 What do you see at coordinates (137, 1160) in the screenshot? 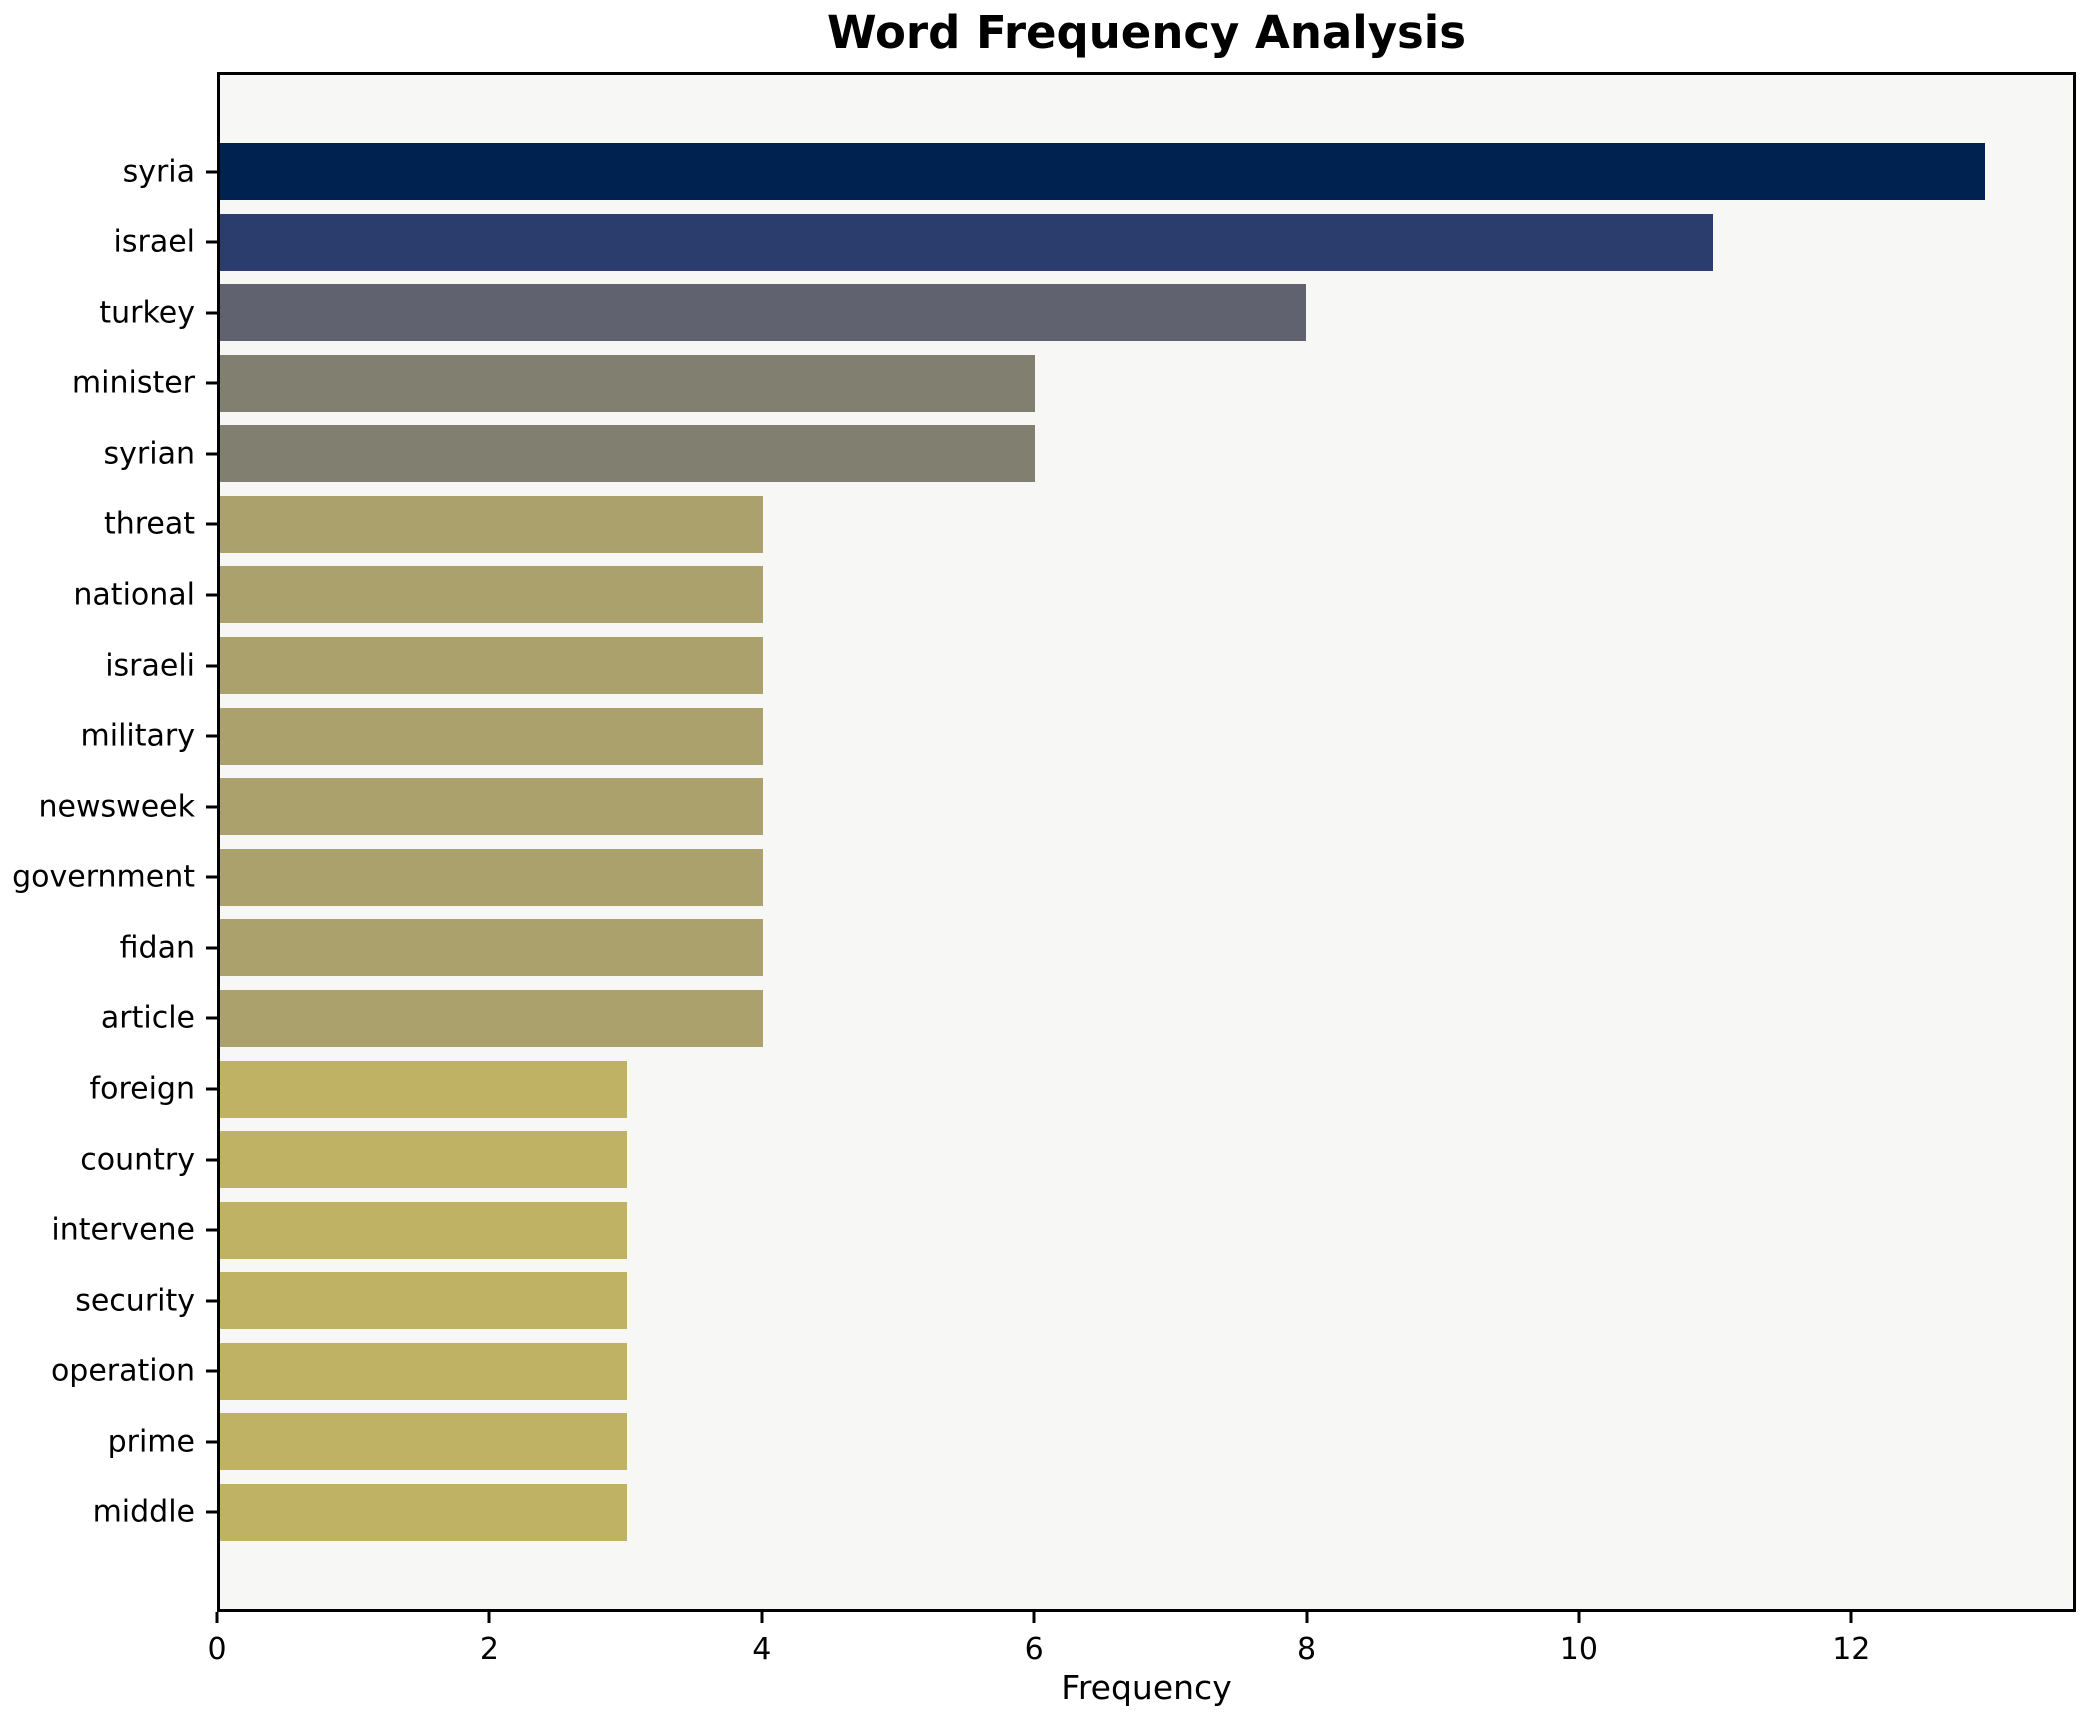
I see `y-axis-label: country` at bounding box center [137, 1160].